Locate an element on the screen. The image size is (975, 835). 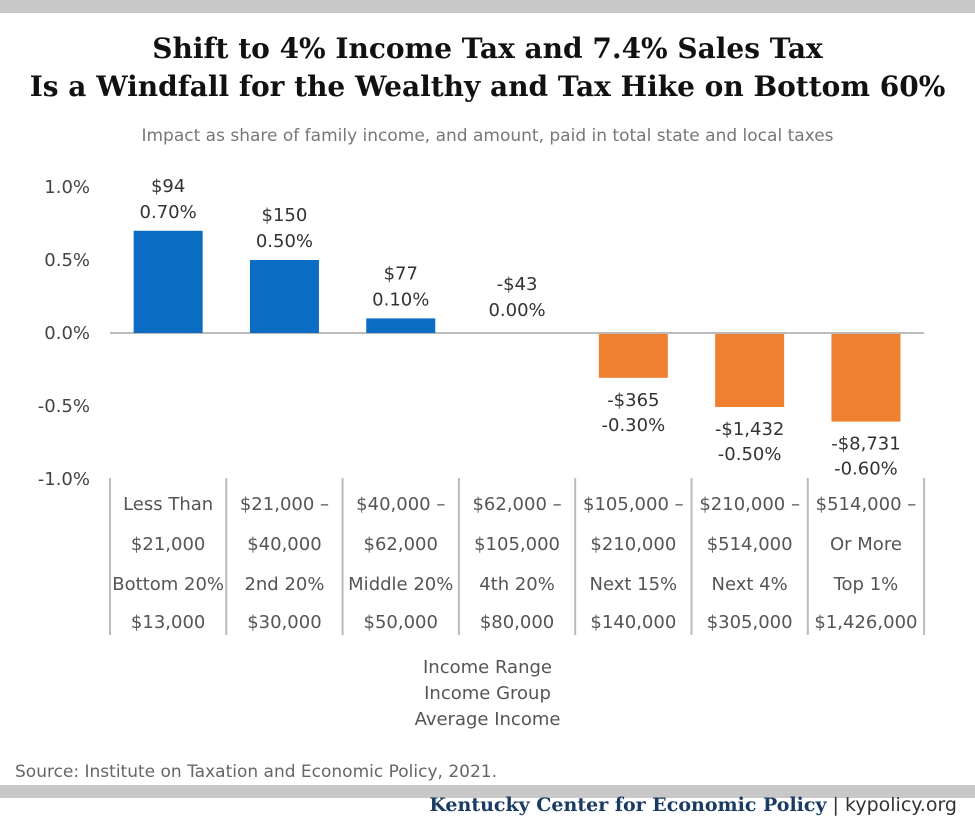
bar-percent-label: 0.50% is located at coordinates (284, 241).